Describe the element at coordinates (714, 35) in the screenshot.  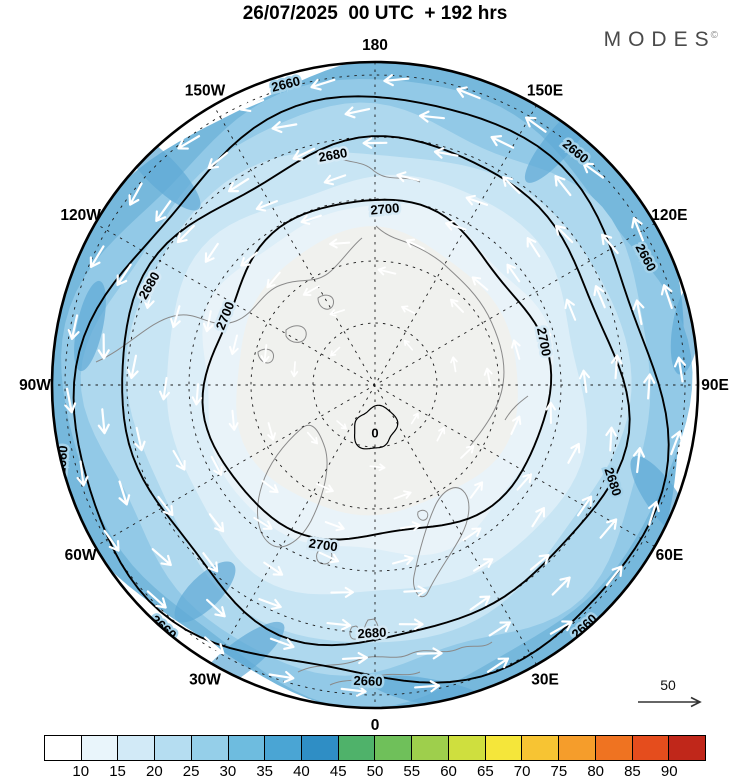
I see `copyright-mark: ©` at that location.